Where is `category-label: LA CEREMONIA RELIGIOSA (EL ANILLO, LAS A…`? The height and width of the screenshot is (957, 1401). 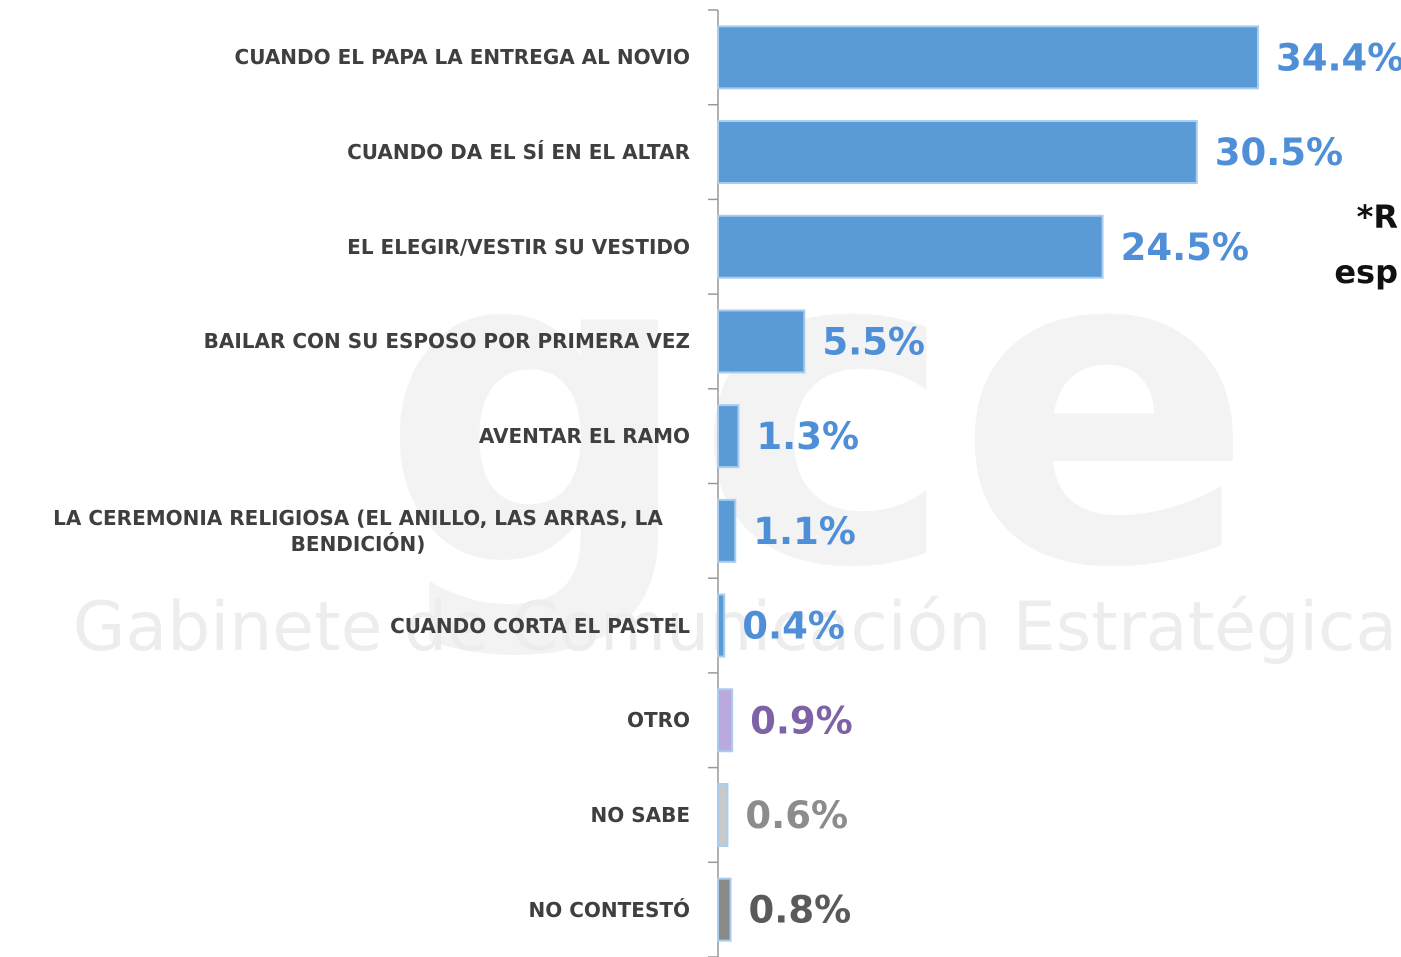
category-label: LA CEREMONIA RELIGIOSA (EL ANILLO, LAS A… is located at coordinates (358, 530).